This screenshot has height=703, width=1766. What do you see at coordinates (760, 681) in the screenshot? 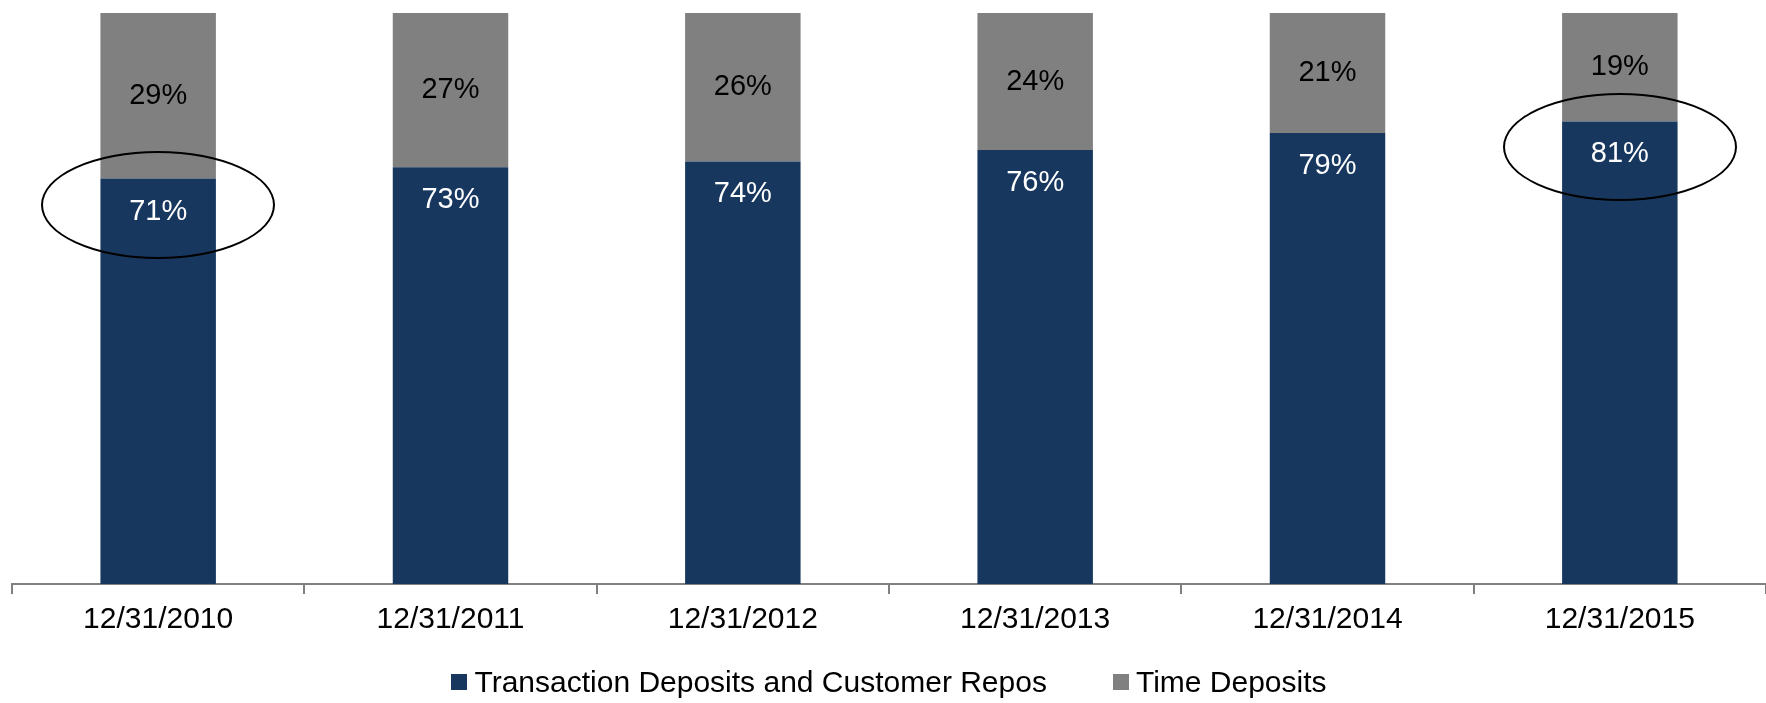
I see `legend-label: Transaction Deposits and Customer Repos` at bounding box center [760, 681].